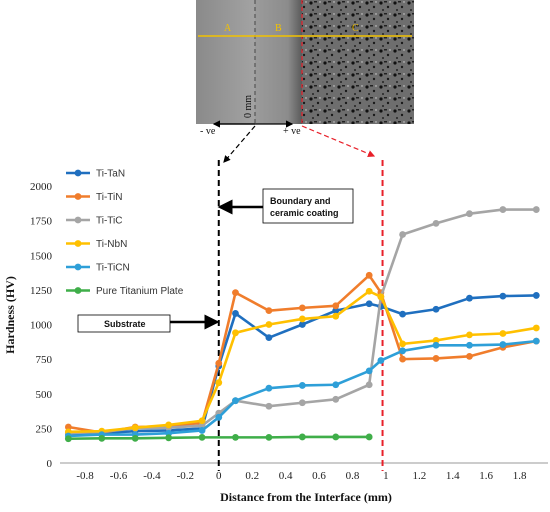 The height and width of the screenshot is (512, 550). Describe the element at coordinates (228, 28) in the screenshot. I see `micrograph-label-a: A` at that location.